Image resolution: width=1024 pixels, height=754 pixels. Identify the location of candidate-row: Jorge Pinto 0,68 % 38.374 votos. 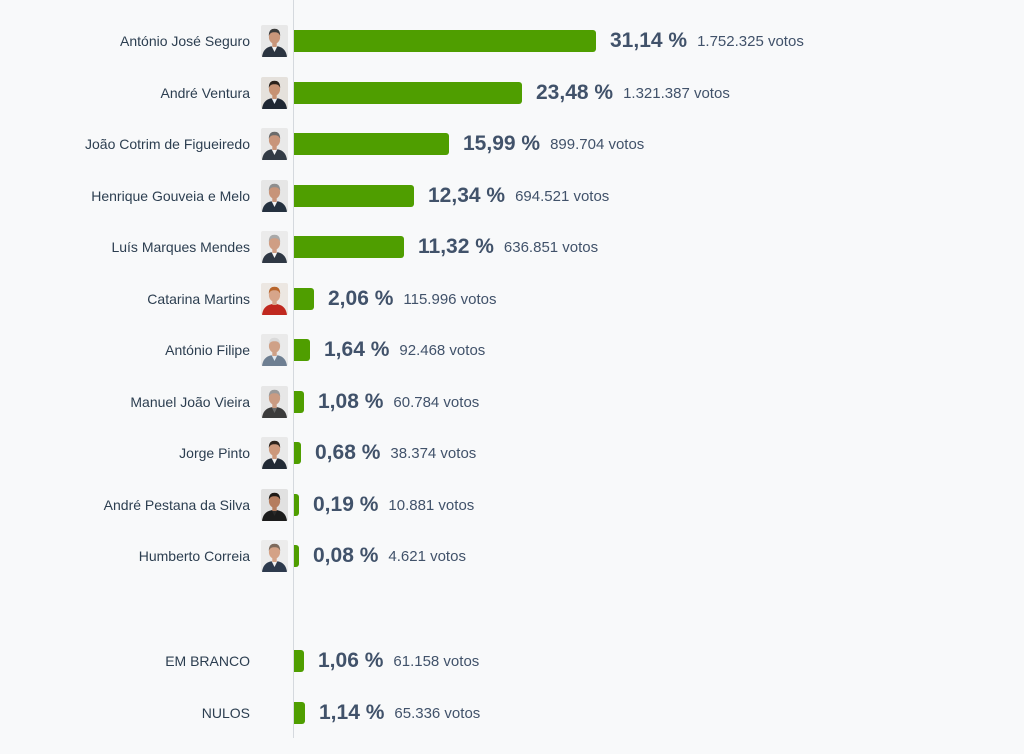
(512, 453).